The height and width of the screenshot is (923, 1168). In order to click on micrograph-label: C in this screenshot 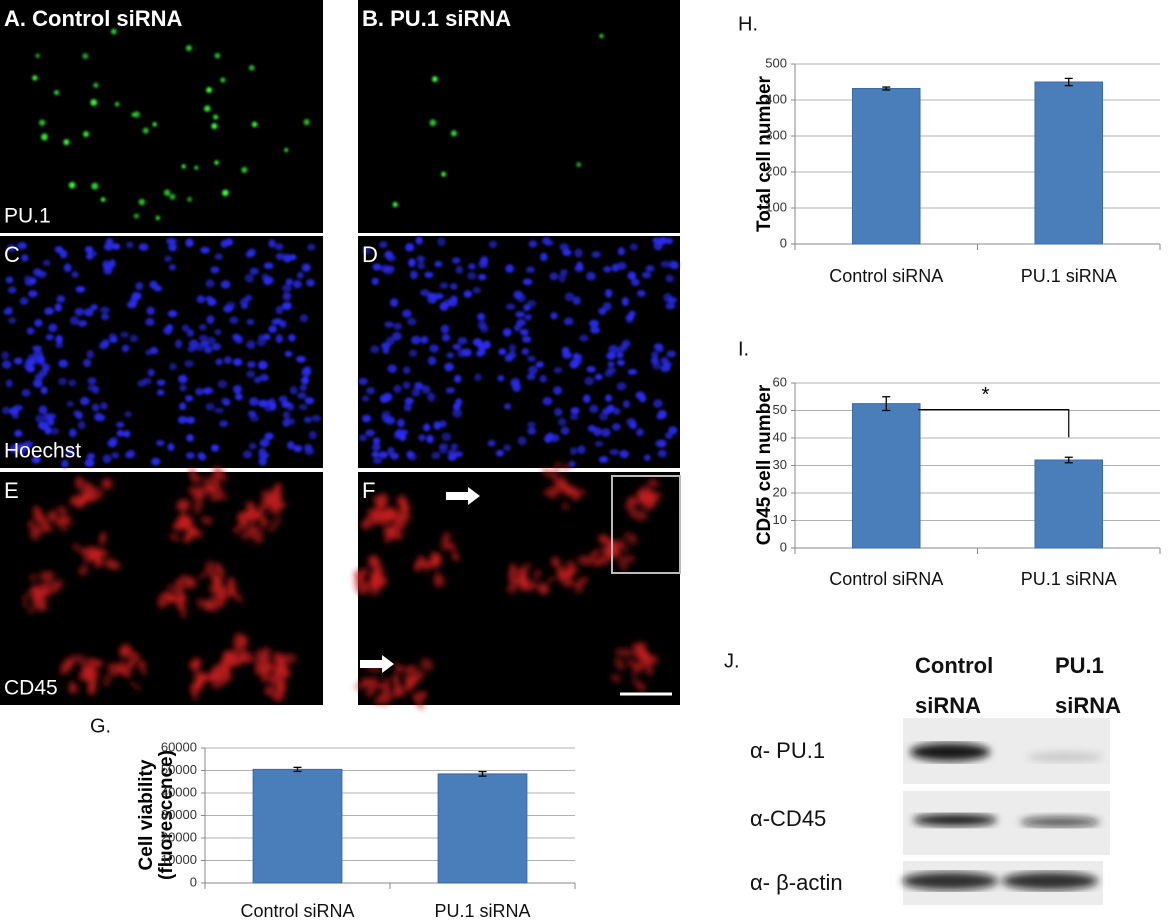, I will do `click(12, 254)`.